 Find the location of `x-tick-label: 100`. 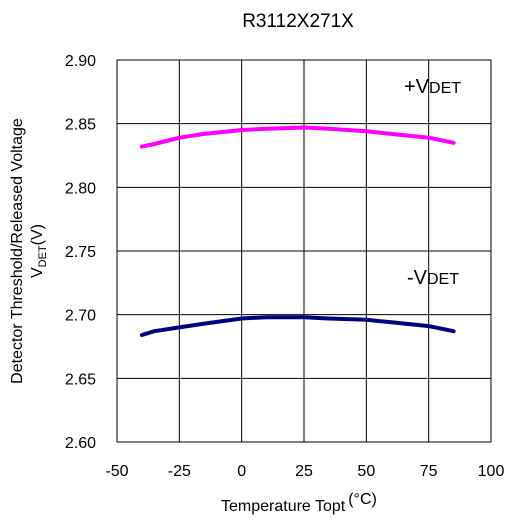

x-tick-label: 100 is located at coordinates (491, 471).